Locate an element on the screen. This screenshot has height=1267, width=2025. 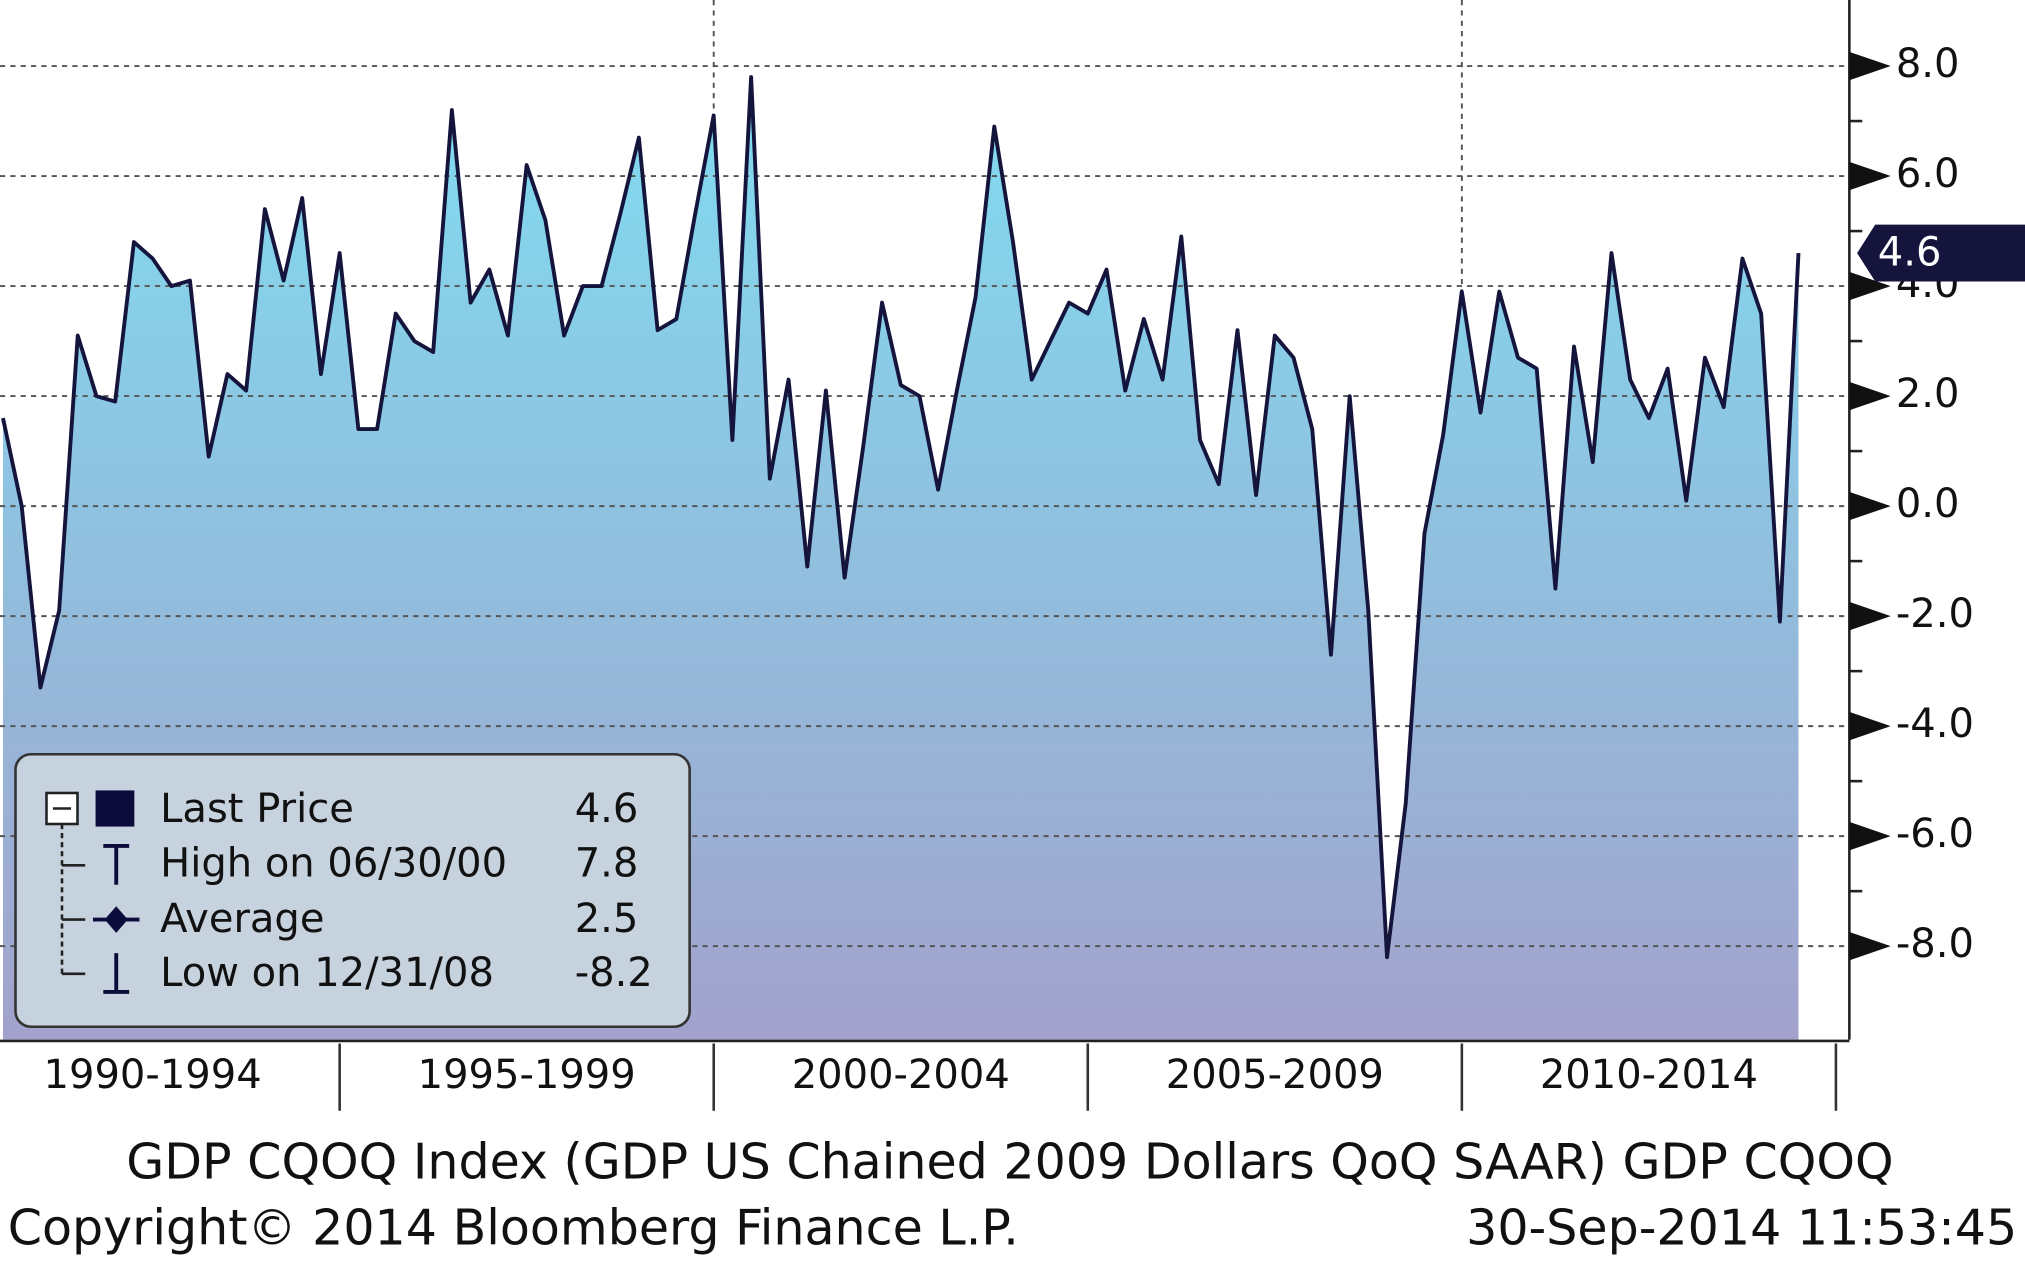
legend-value: 7.8 is located at coordinates (607, 863).